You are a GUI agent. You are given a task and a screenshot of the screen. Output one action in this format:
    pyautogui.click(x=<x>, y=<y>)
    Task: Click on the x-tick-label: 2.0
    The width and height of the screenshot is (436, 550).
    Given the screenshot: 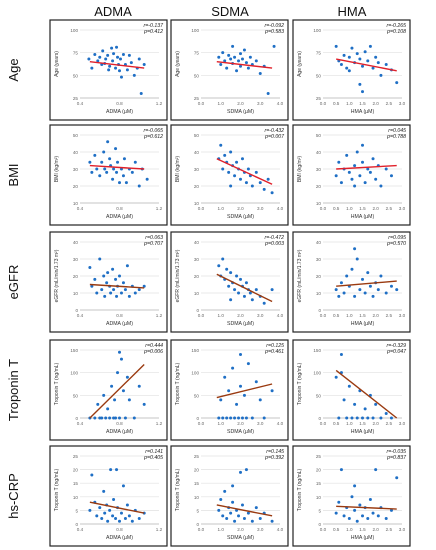 What is the action you would take?
    pyautogui.click(x=240, y=529)
    